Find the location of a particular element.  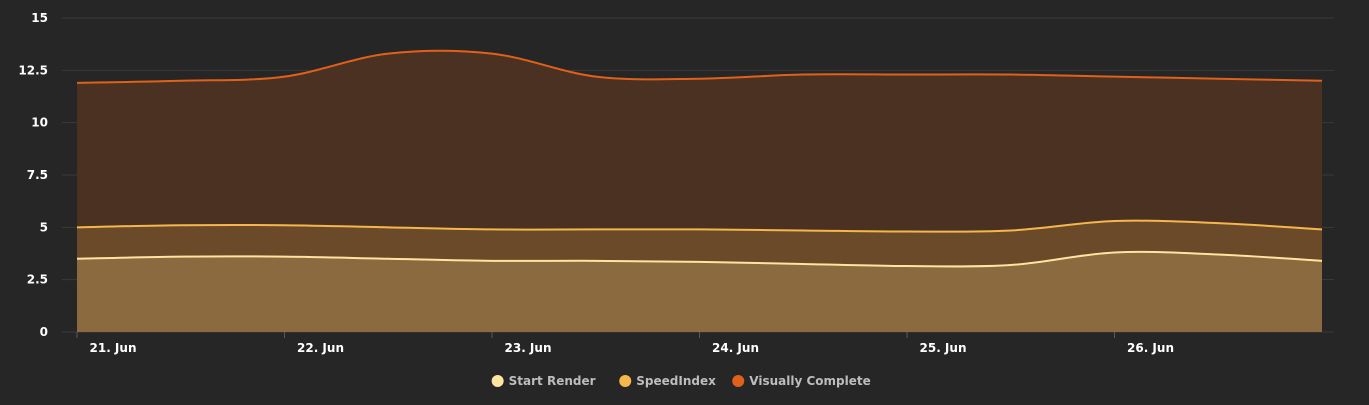

series-line-speedindex is located at coordinates (699, 226).